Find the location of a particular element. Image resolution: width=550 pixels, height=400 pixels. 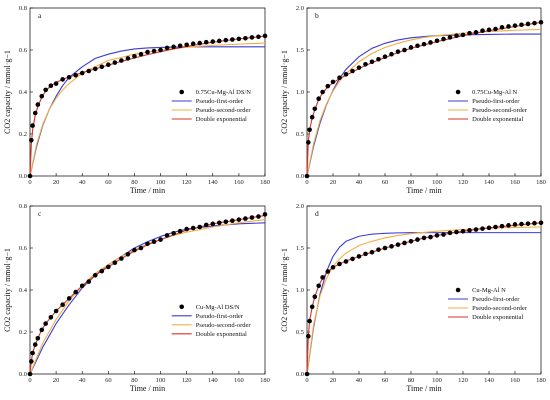

y-tick-label: 0.8 is located at coordinates (23, 206).